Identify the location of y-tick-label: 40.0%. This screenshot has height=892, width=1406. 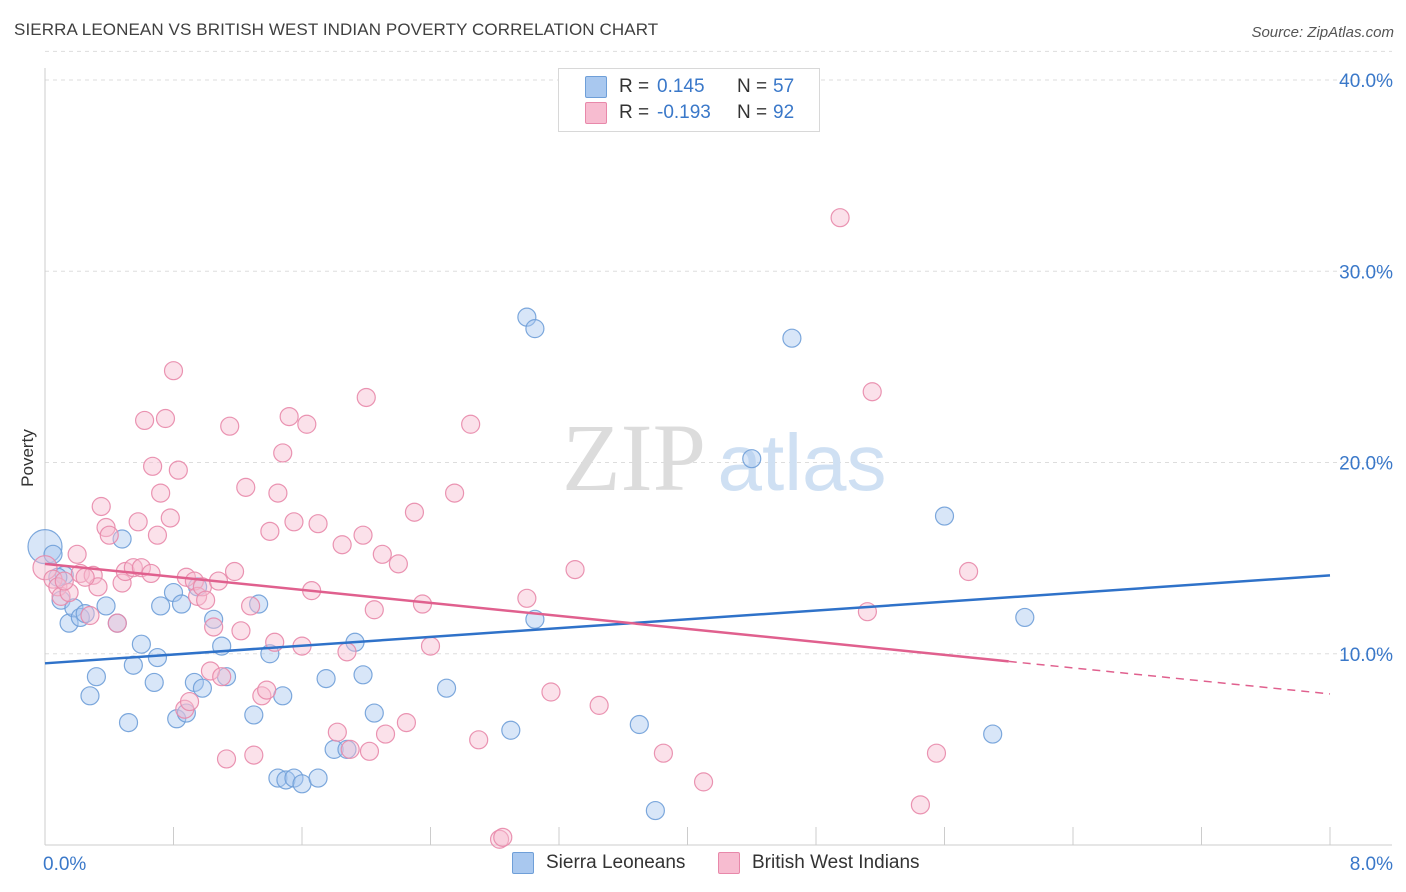
(1366, 81).